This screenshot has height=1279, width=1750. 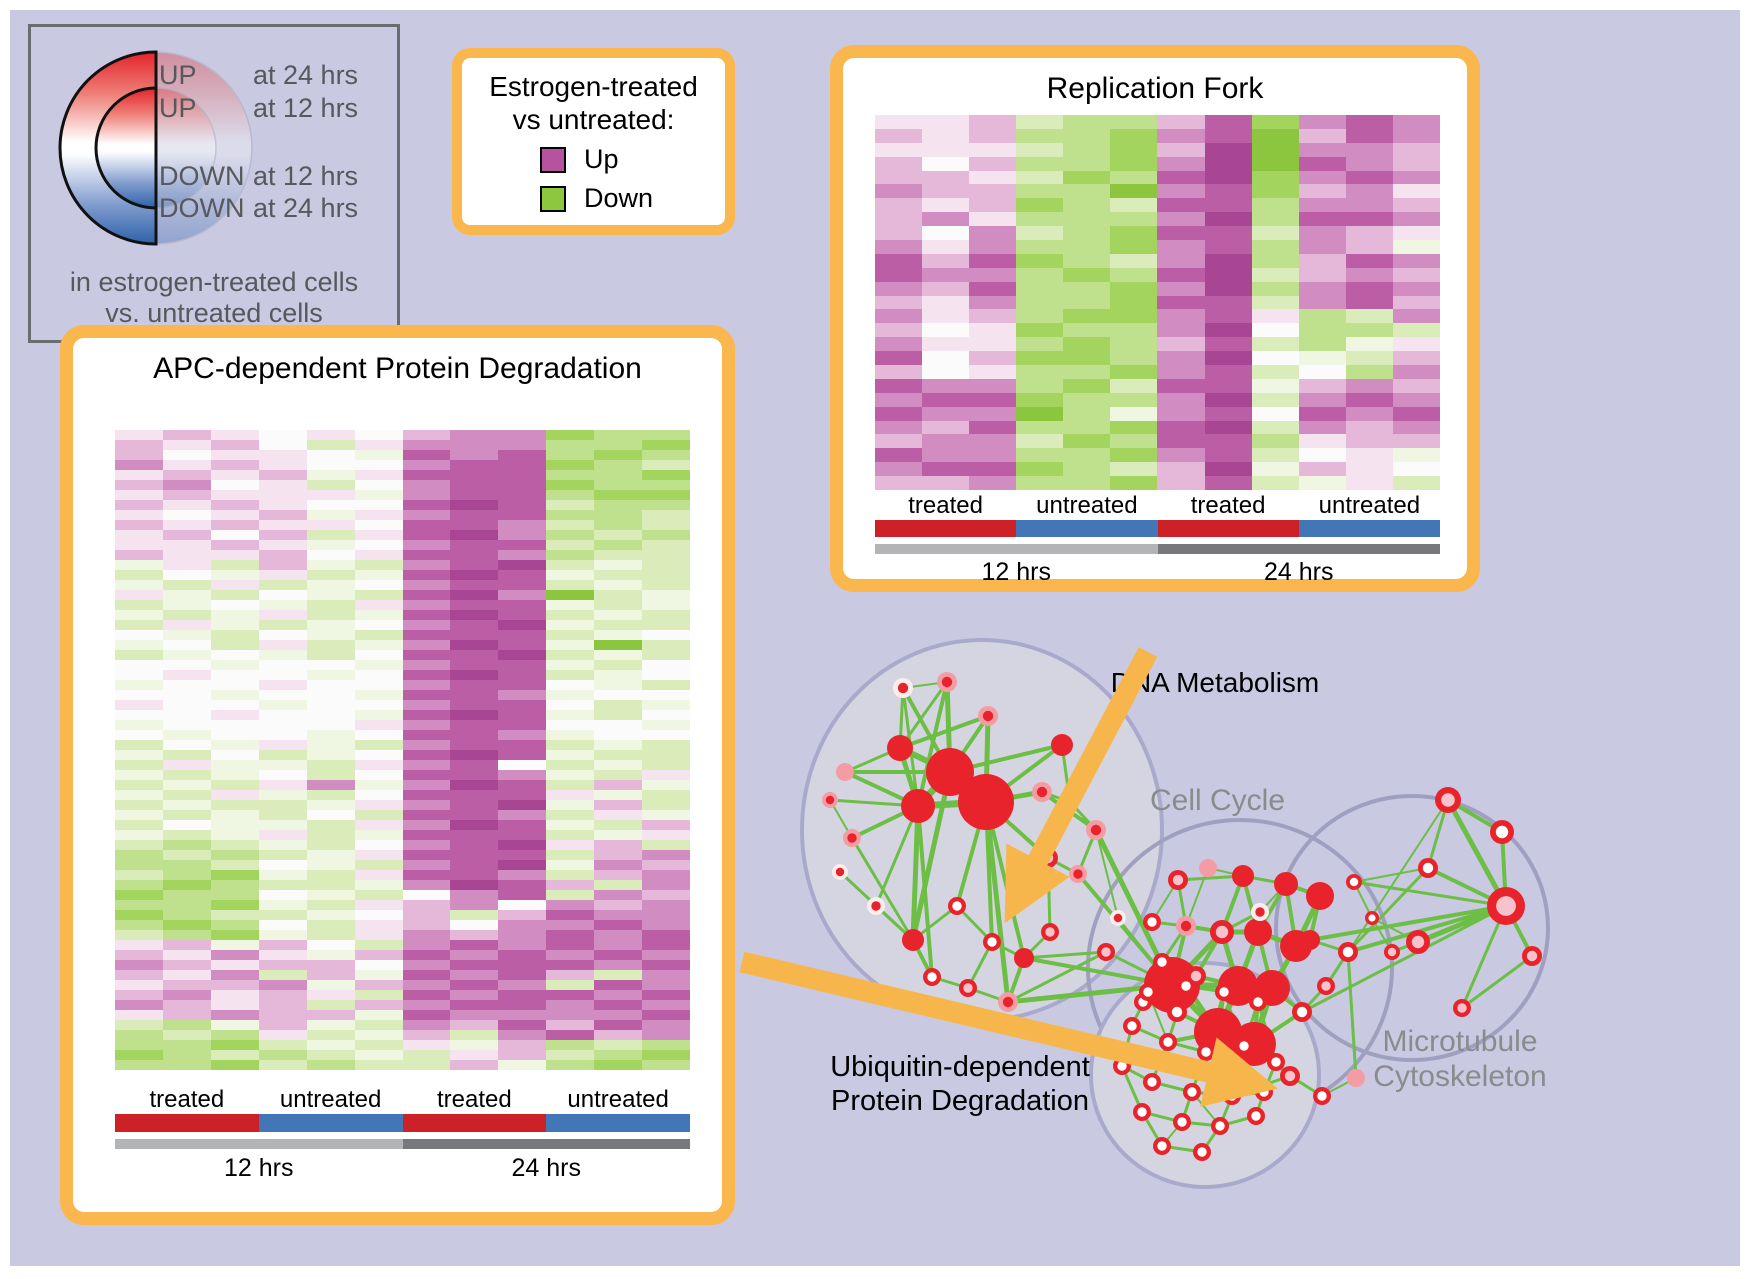 What do you see at coordinates (1217, 800) in the screenshot?
I see `cluster-label-cell-cycle: Cell Cycle` at bounding box center [1217, 800].